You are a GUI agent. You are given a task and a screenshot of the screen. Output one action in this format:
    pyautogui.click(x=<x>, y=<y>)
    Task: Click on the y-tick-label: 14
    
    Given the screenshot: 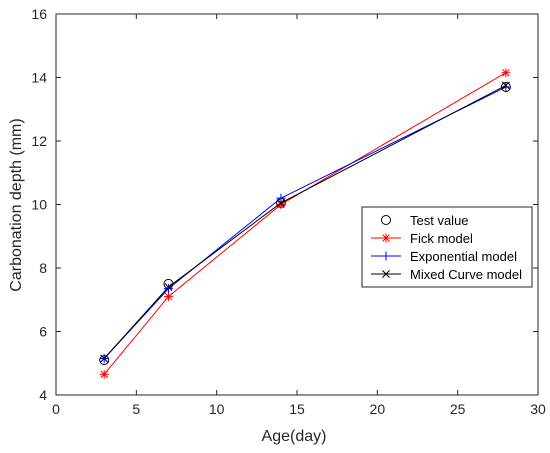 What is the action you would take?
    pyautogui.click(x=39, y=78)
    